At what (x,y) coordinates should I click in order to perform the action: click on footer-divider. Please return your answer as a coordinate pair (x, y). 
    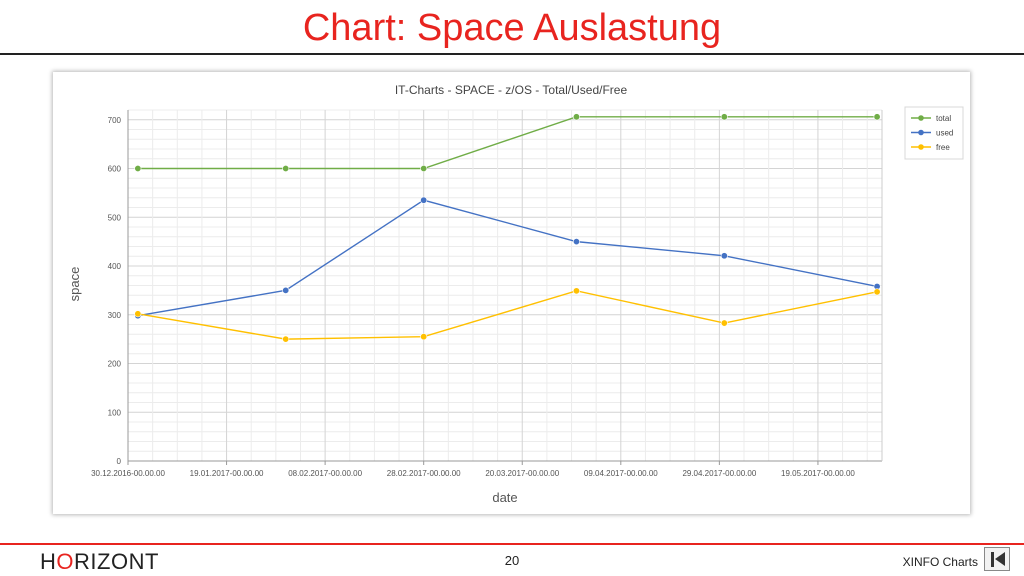
    Looking at the image, I should click on (512, 544).